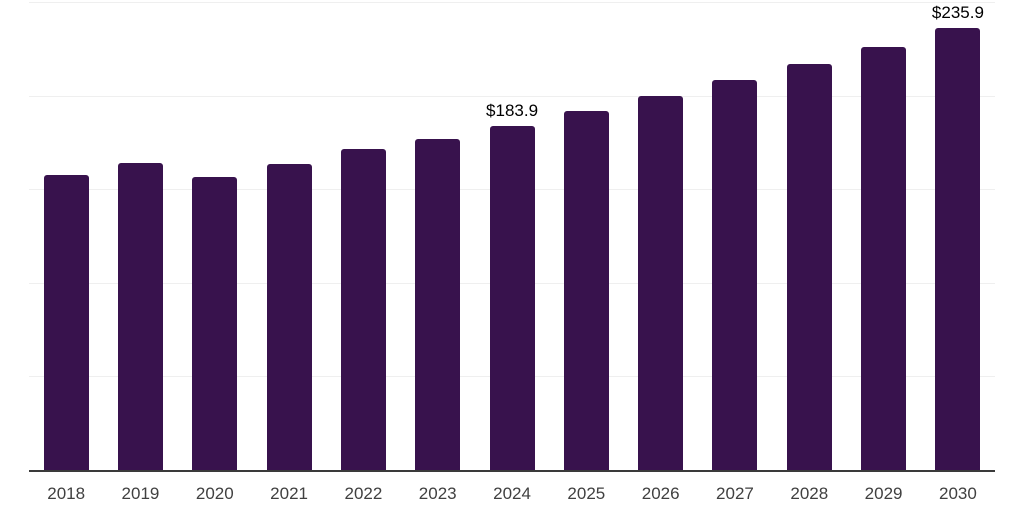 This screenshot has height=512, width=1024. Describe the element at coordinates (363, 309) in the screenshot. I see `bar-2022` at that location.